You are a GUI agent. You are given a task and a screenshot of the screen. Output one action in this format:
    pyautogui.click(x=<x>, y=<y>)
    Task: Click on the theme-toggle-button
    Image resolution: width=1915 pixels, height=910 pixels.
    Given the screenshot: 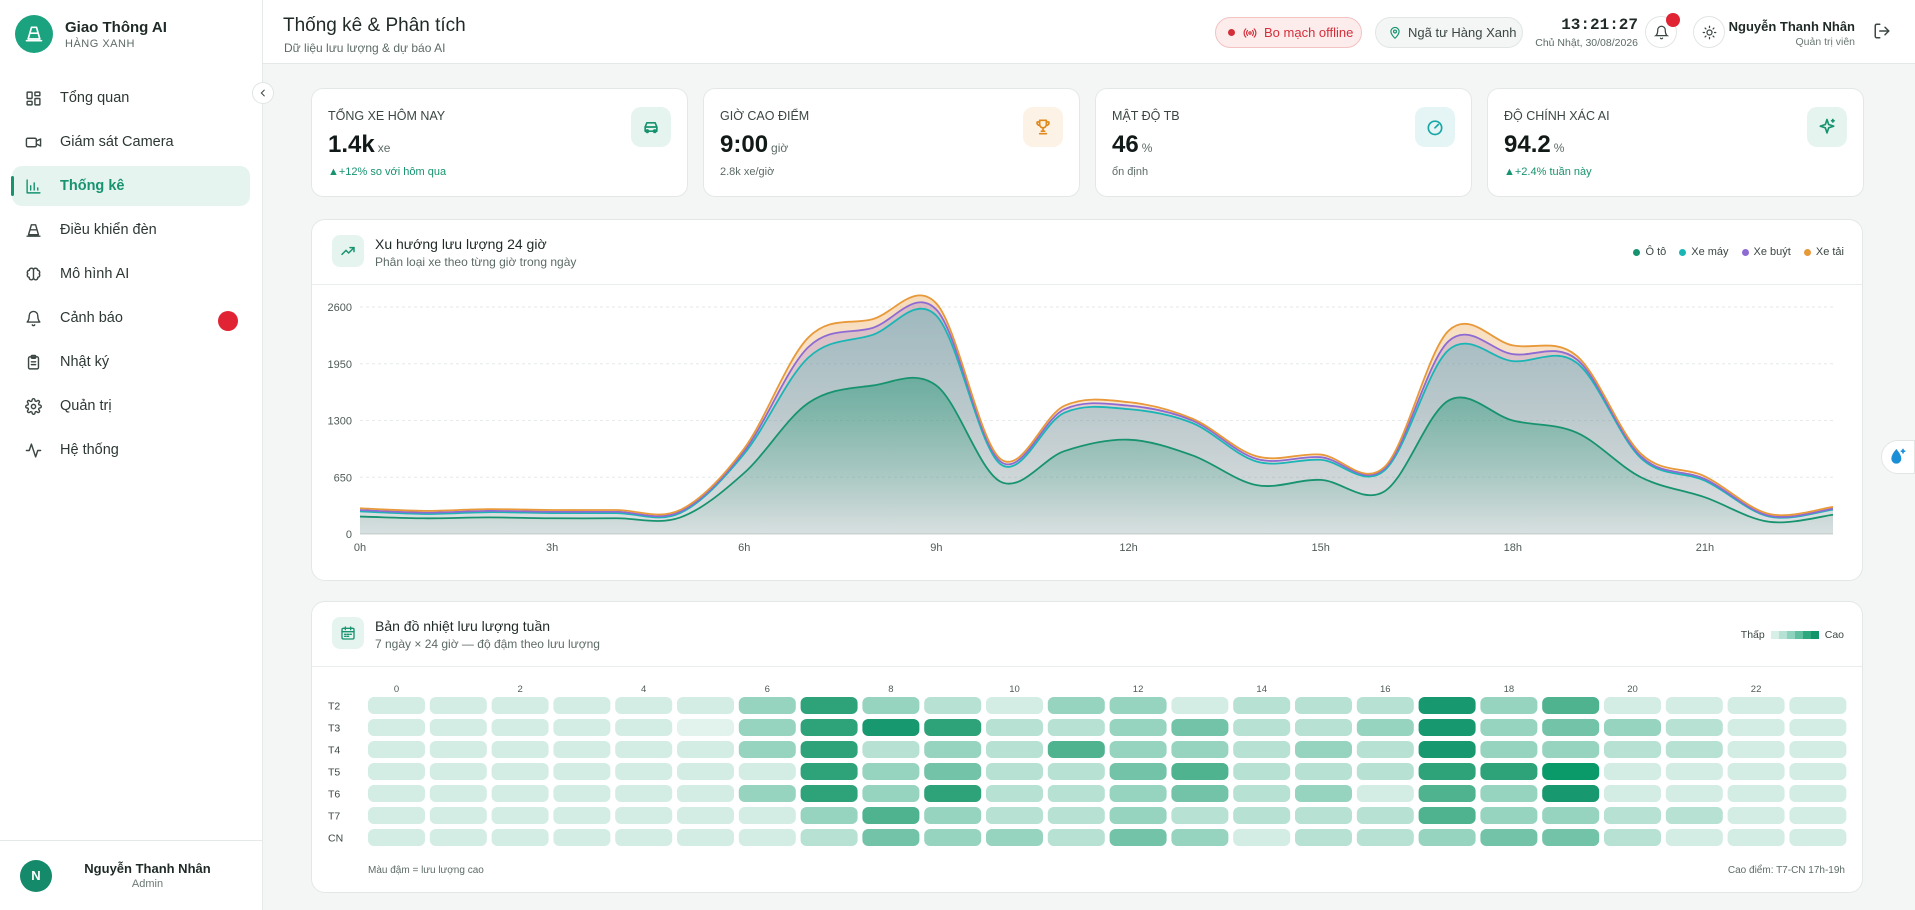 What is the action you would take?
    pyautogui.click(x=1709, y=32)
    